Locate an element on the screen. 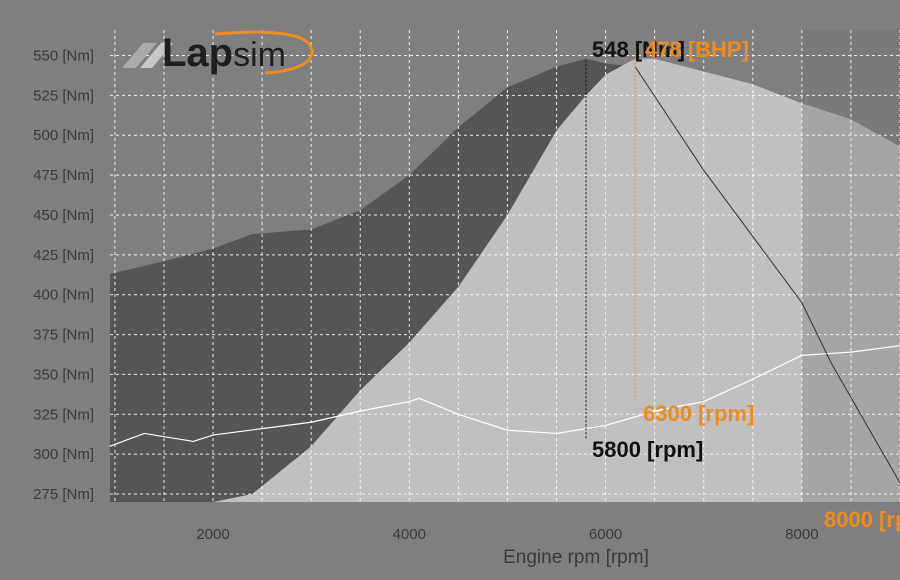 This screenshot has width=900, height=580. x-tick-label: 8000 is located at coordinates (801, 534).